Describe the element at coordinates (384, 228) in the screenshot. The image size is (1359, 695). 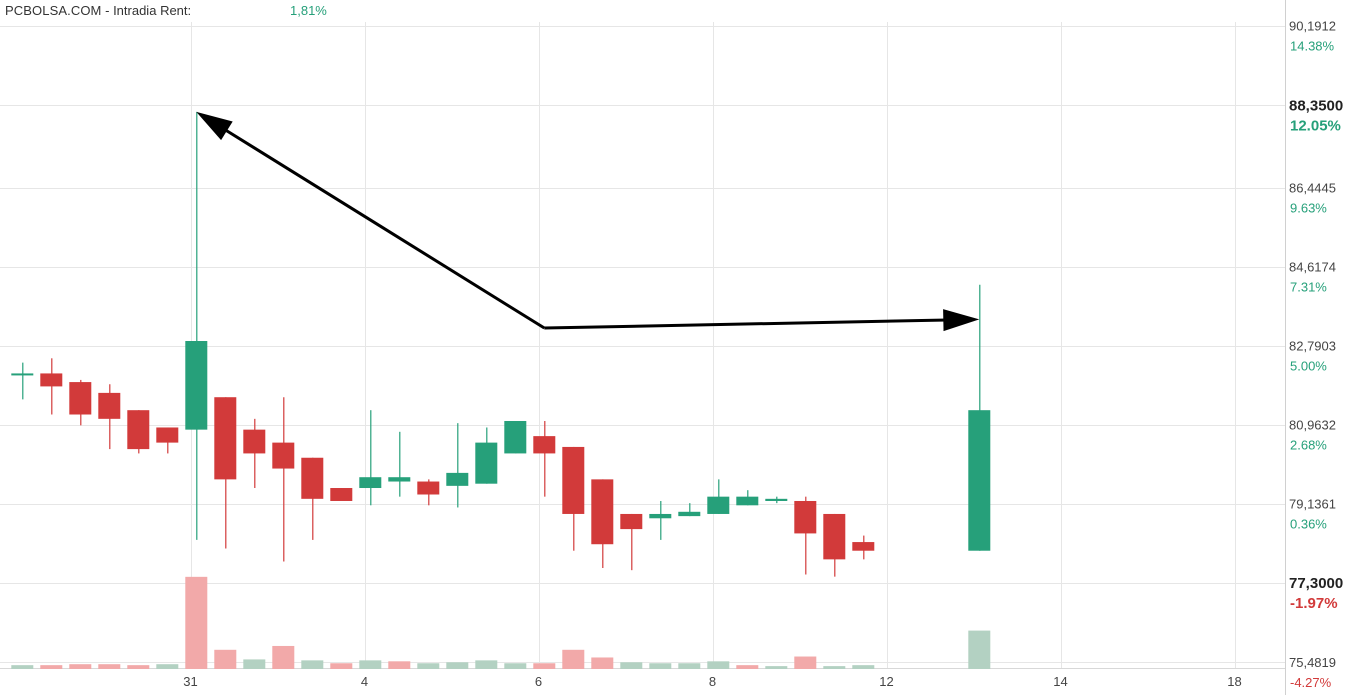
I see `arrow-shaft` at that location.